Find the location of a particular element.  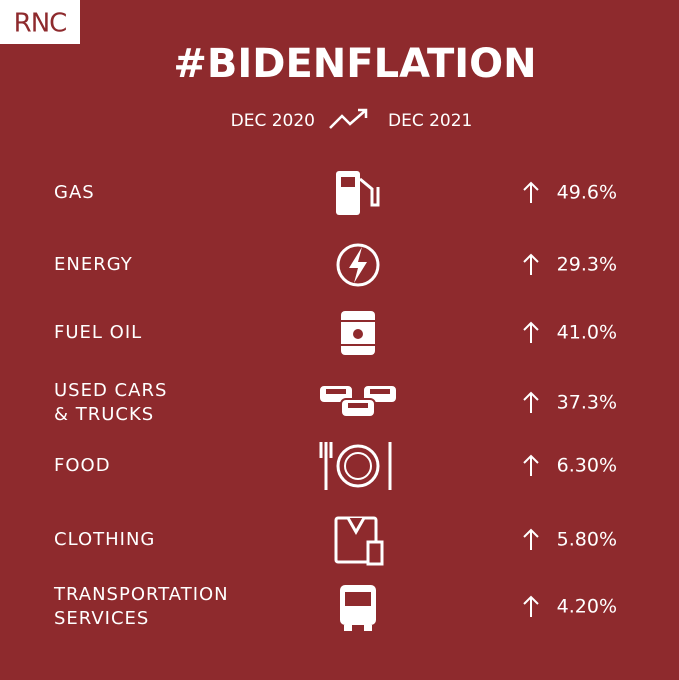

row: ENERGY 29.3% is located at coordinates (335, 265).